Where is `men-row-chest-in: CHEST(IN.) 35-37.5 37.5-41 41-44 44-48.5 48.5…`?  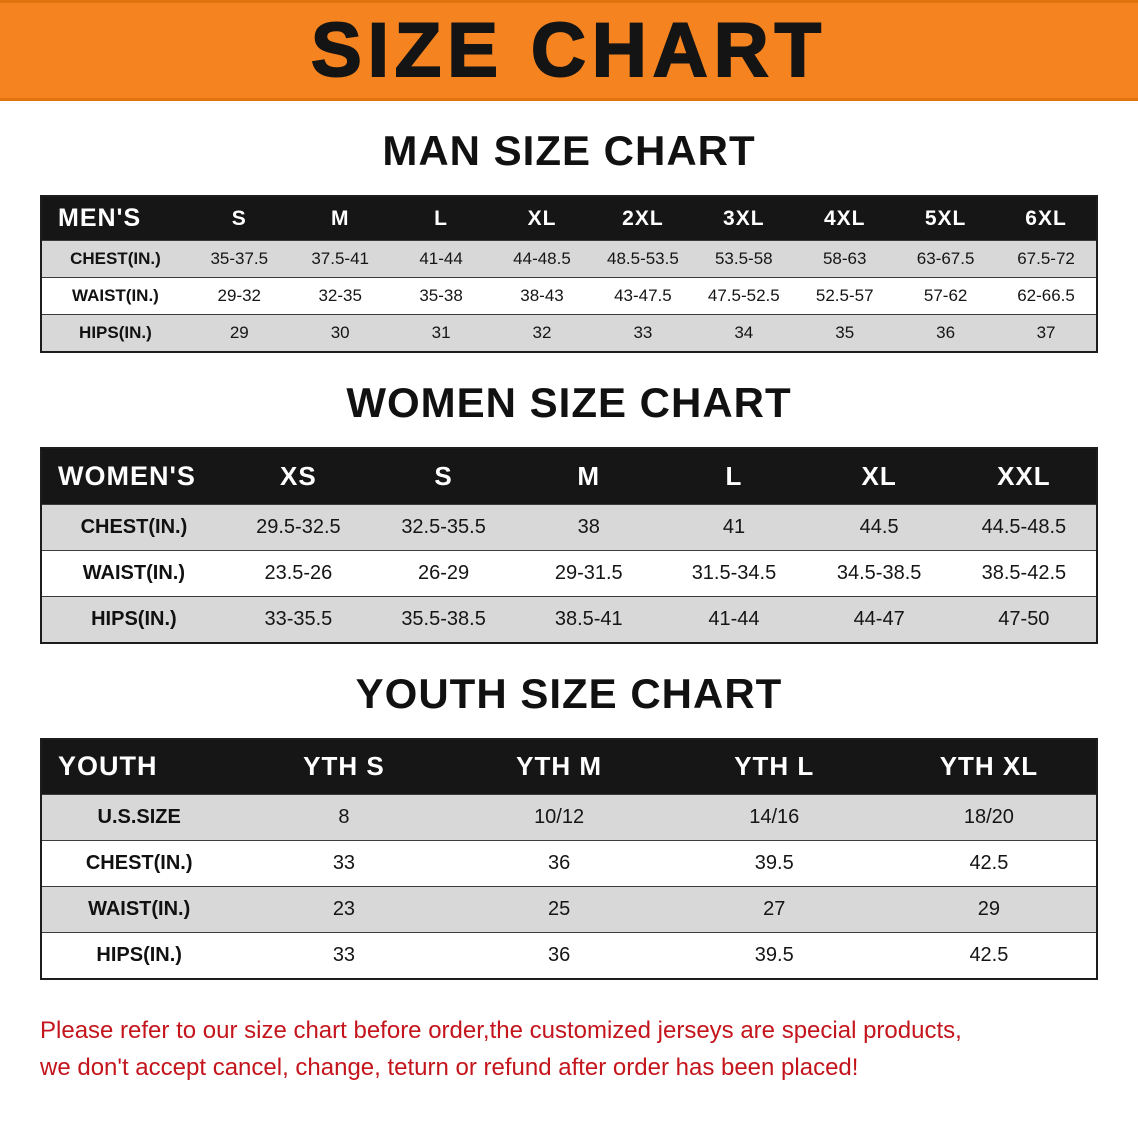 men-row-chest-in: CHEST(IN.) 35-37.5 37.5-41 41-44 44-48.5 48.5… is located at coordinates (569, 259).